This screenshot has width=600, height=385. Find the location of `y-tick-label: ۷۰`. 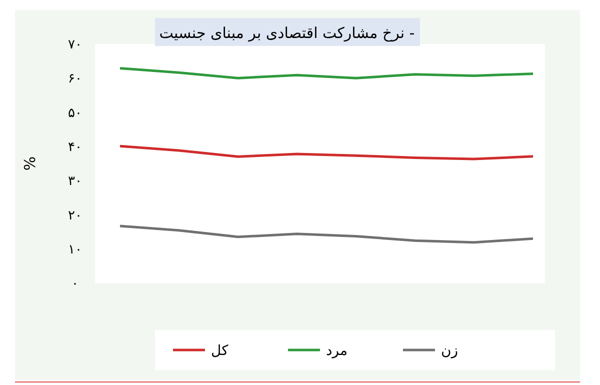

y-tick-label: ۷۰ is located at coordinates (75, 45).